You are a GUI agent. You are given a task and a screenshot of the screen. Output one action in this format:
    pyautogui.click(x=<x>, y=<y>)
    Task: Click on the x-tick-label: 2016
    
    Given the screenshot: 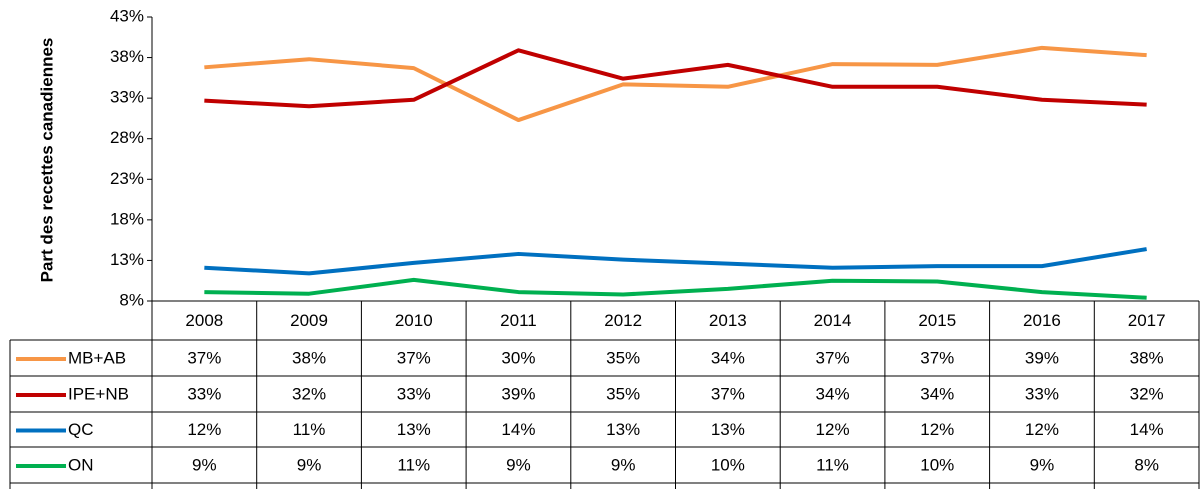 What is the action you would take?
    pyautogui.click(x=1042, y=320)
    